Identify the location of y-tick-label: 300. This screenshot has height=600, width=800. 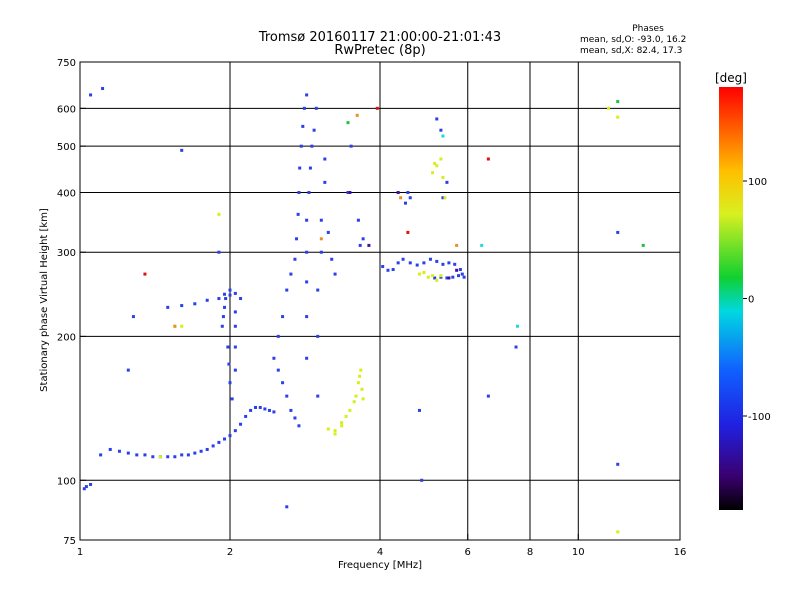
(66, 253).